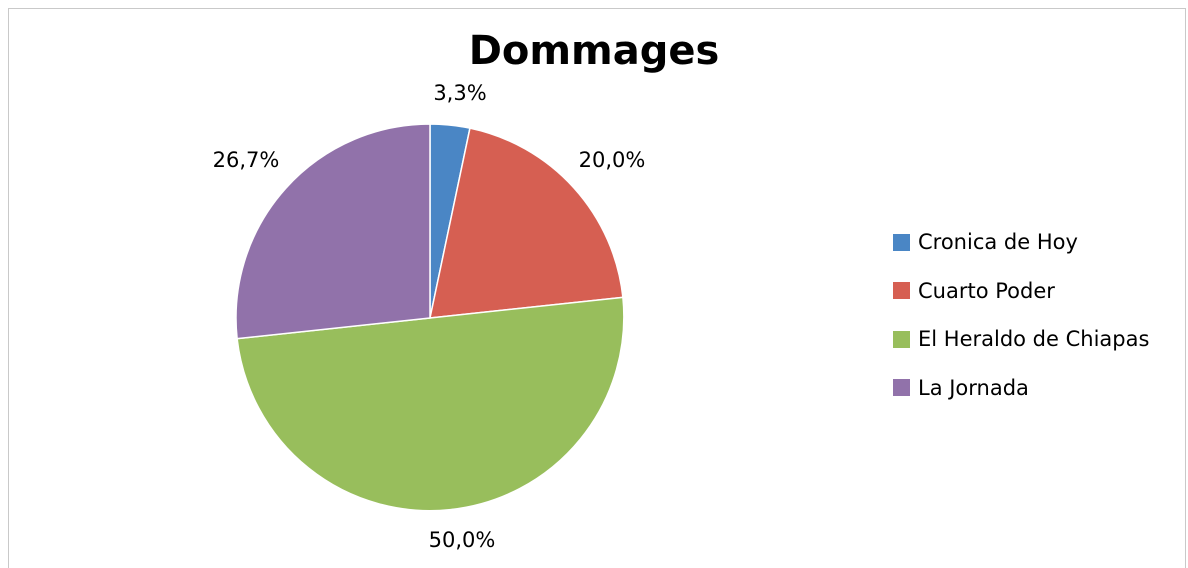 The height and width of the screenshot is (568, 1188). I want to click on legend-label: Cuarto Poder, so click(986, 290).